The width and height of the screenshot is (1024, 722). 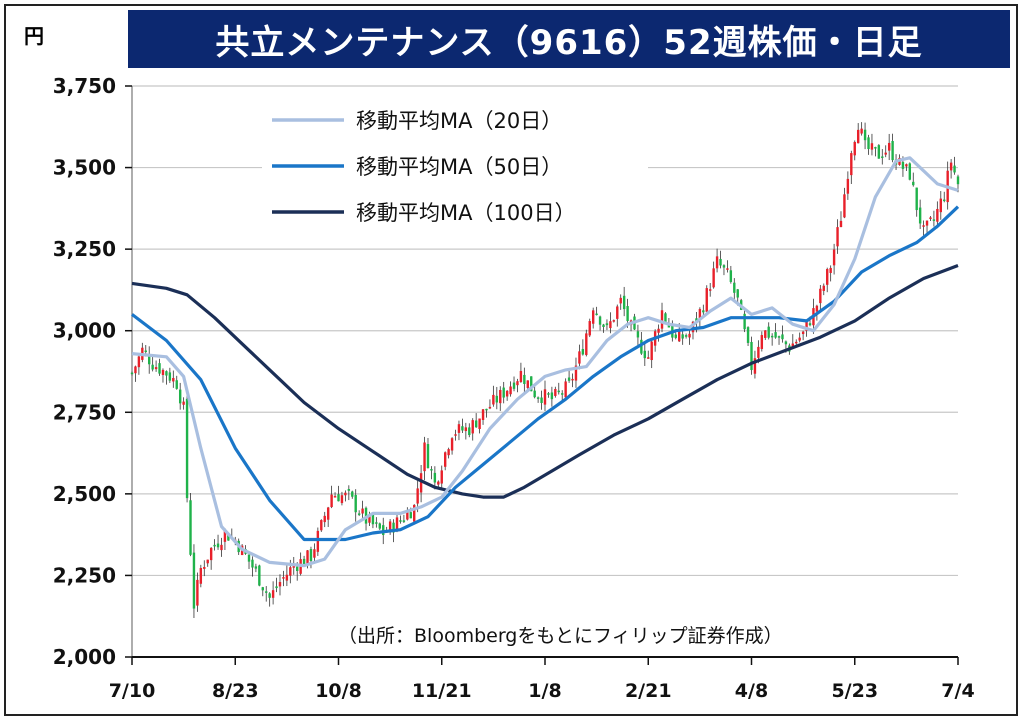 What do you see at coordinates (560, 636) in the screenshot?
I see `source-note: （出所：Bloombergをもとにフィリップ証券作成）` at bounding box center [560, 636].